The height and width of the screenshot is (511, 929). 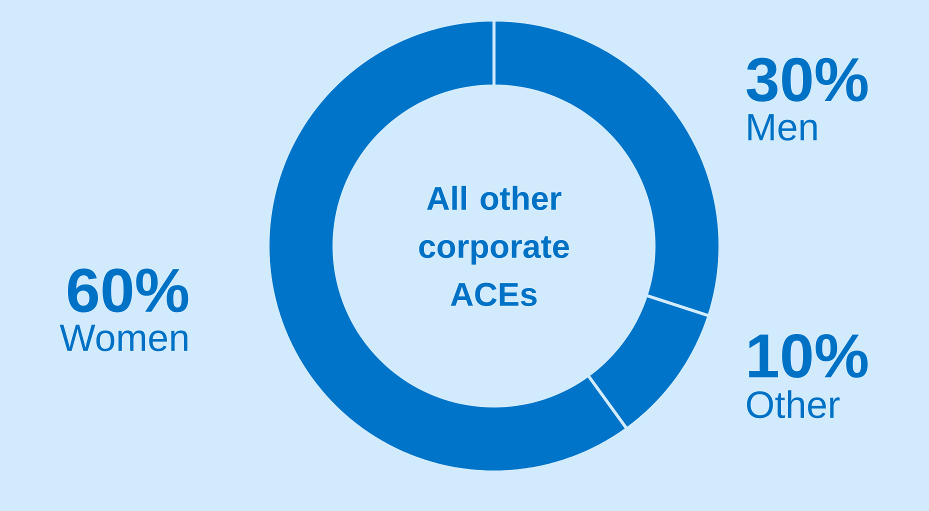 I want to click on slice-label: Other, so click(x=793, y=404).